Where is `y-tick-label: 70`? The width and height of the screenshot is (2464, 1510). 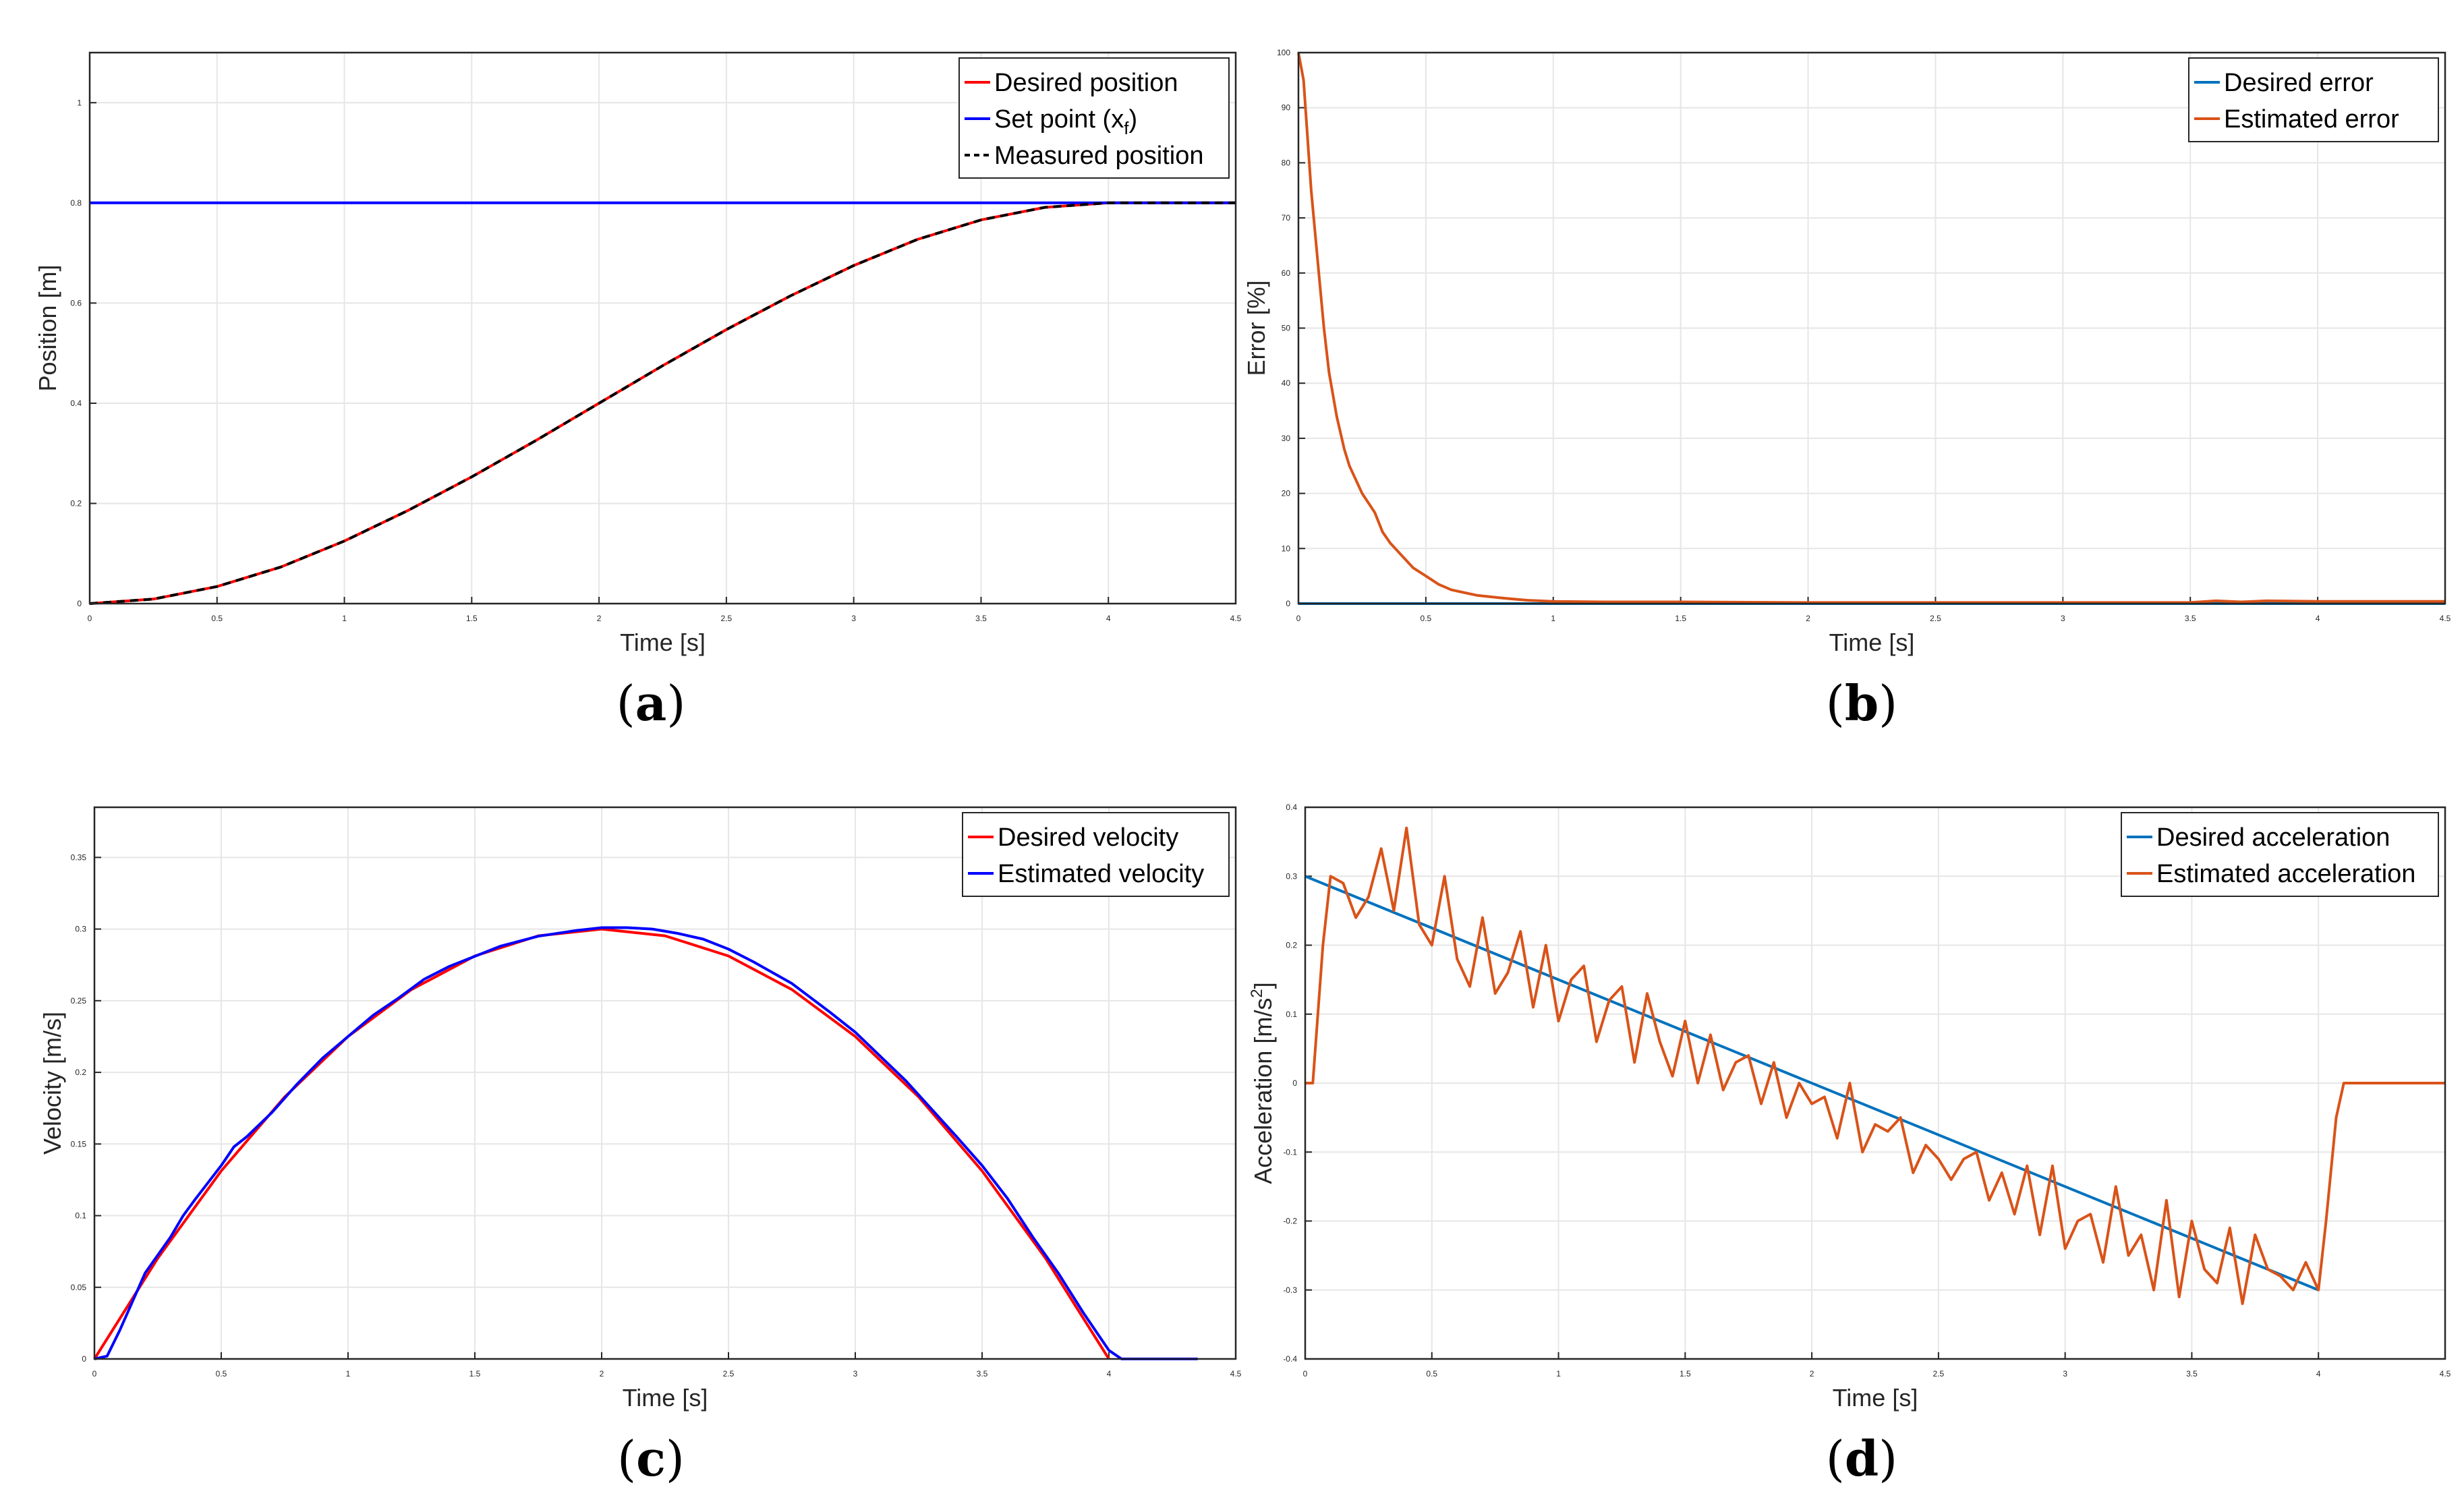
y-tick-label: 70 is located at coordinates (1286, 218).